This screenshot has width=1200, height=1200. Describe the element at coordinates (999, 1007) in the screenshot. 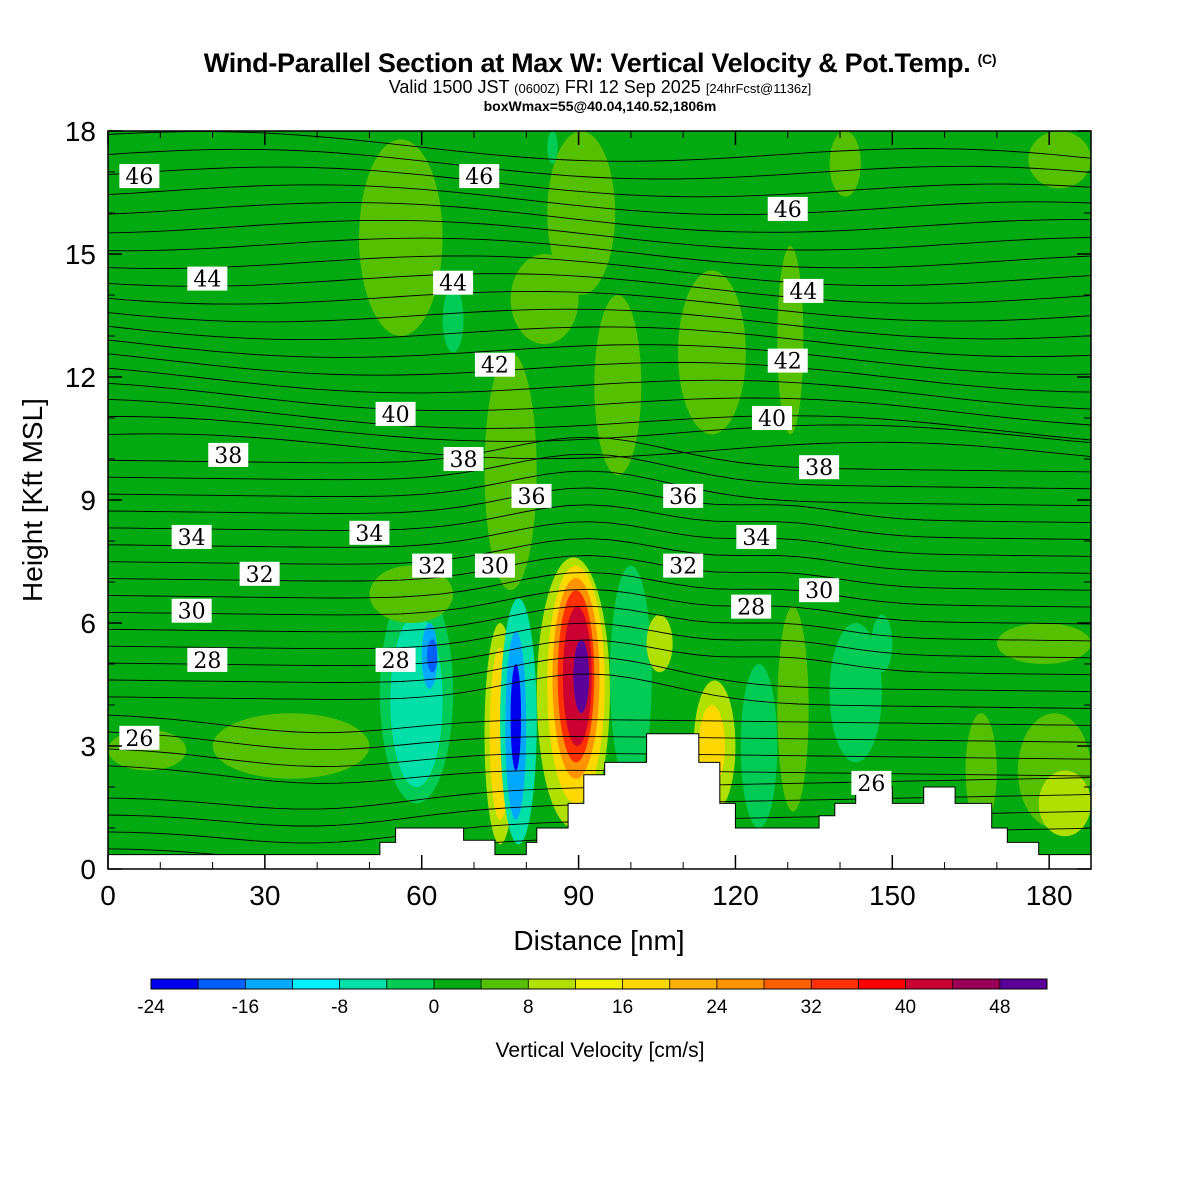

I see `colorbar-tick-label: 48` at that location.